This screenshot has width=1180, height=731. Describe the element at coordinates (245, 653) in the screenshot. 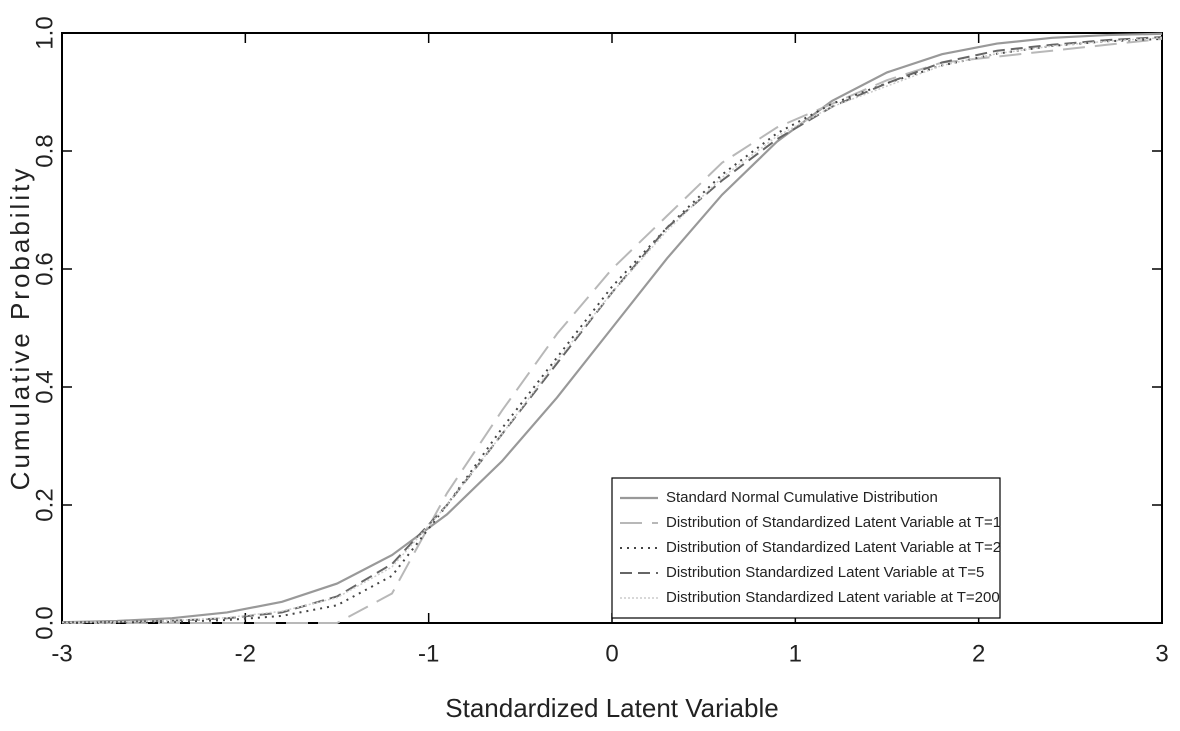

I see `x-tick-label: -2` at that location.